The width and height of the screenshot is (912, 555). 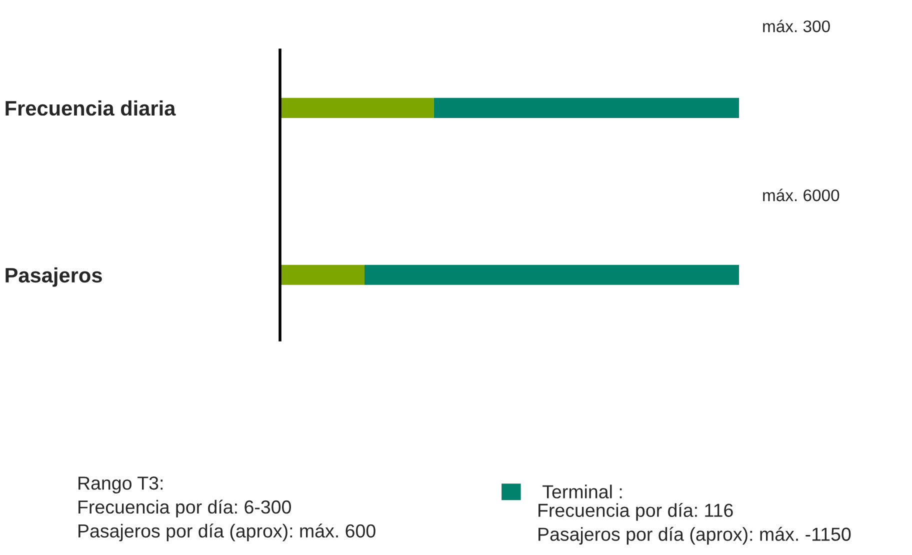 I want to click on y-tick-label: Pasajeros, so click(x=54, y=277).